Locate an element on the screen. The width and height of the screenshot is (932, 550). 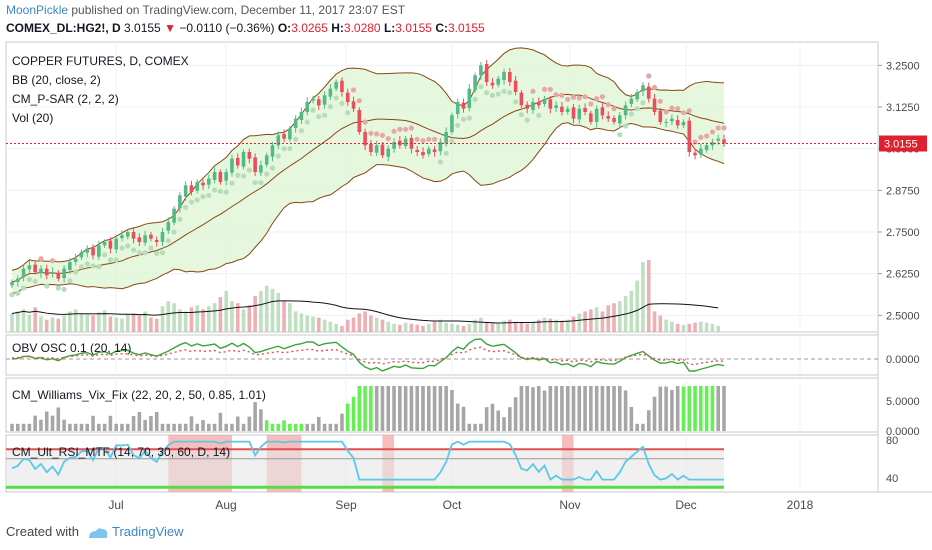
symbol-label: COMEX_DL:HG2!, D is located at coordinates (63, 28).